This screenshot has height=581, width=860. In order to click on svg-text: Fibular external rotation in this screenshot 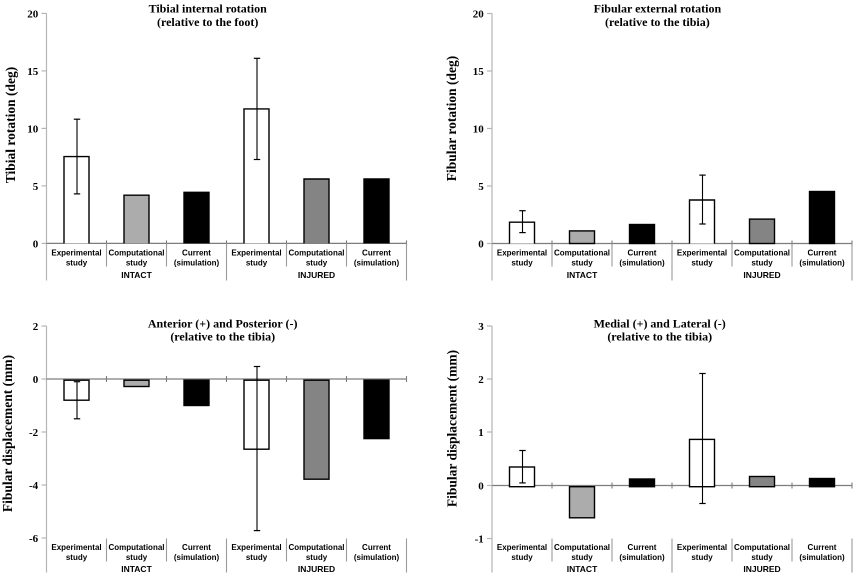, I will do `click(658, 8)`.